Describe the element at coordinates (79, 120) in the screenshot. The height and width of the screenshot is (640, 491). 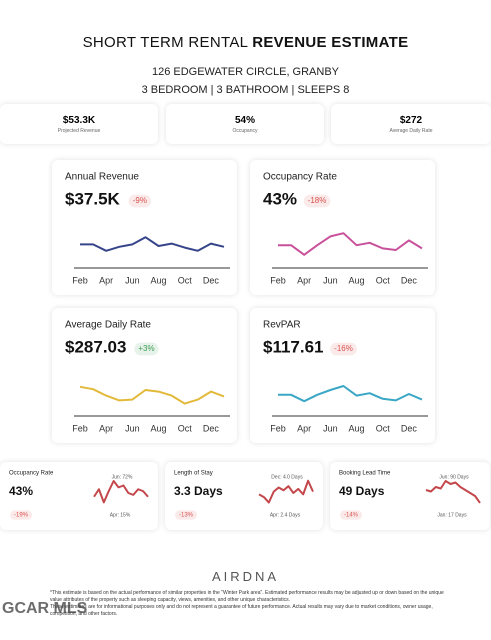
I see `kpi-value: $53.3K` at that location.